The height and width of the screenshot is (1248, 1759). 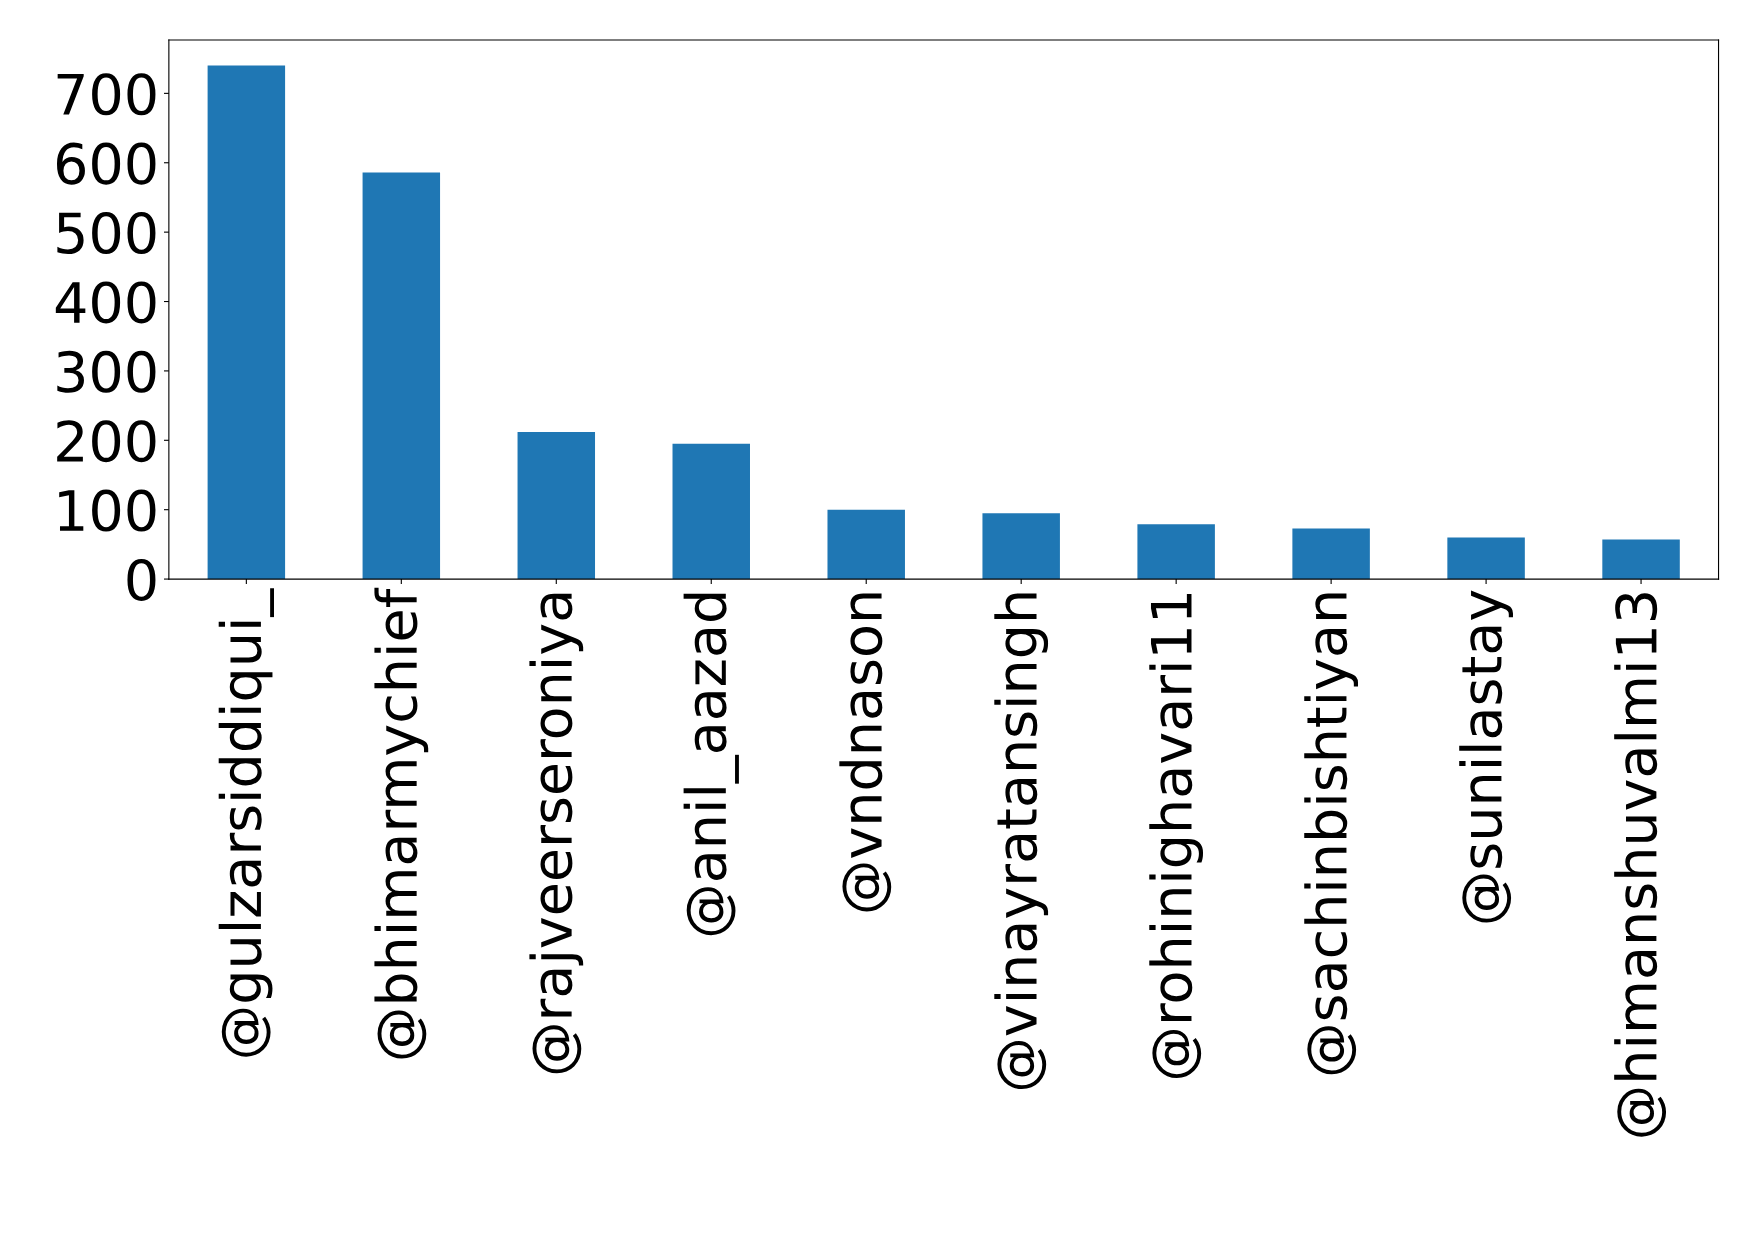 I want to click on y-tick-label: 300, so click(x=106, y=371).